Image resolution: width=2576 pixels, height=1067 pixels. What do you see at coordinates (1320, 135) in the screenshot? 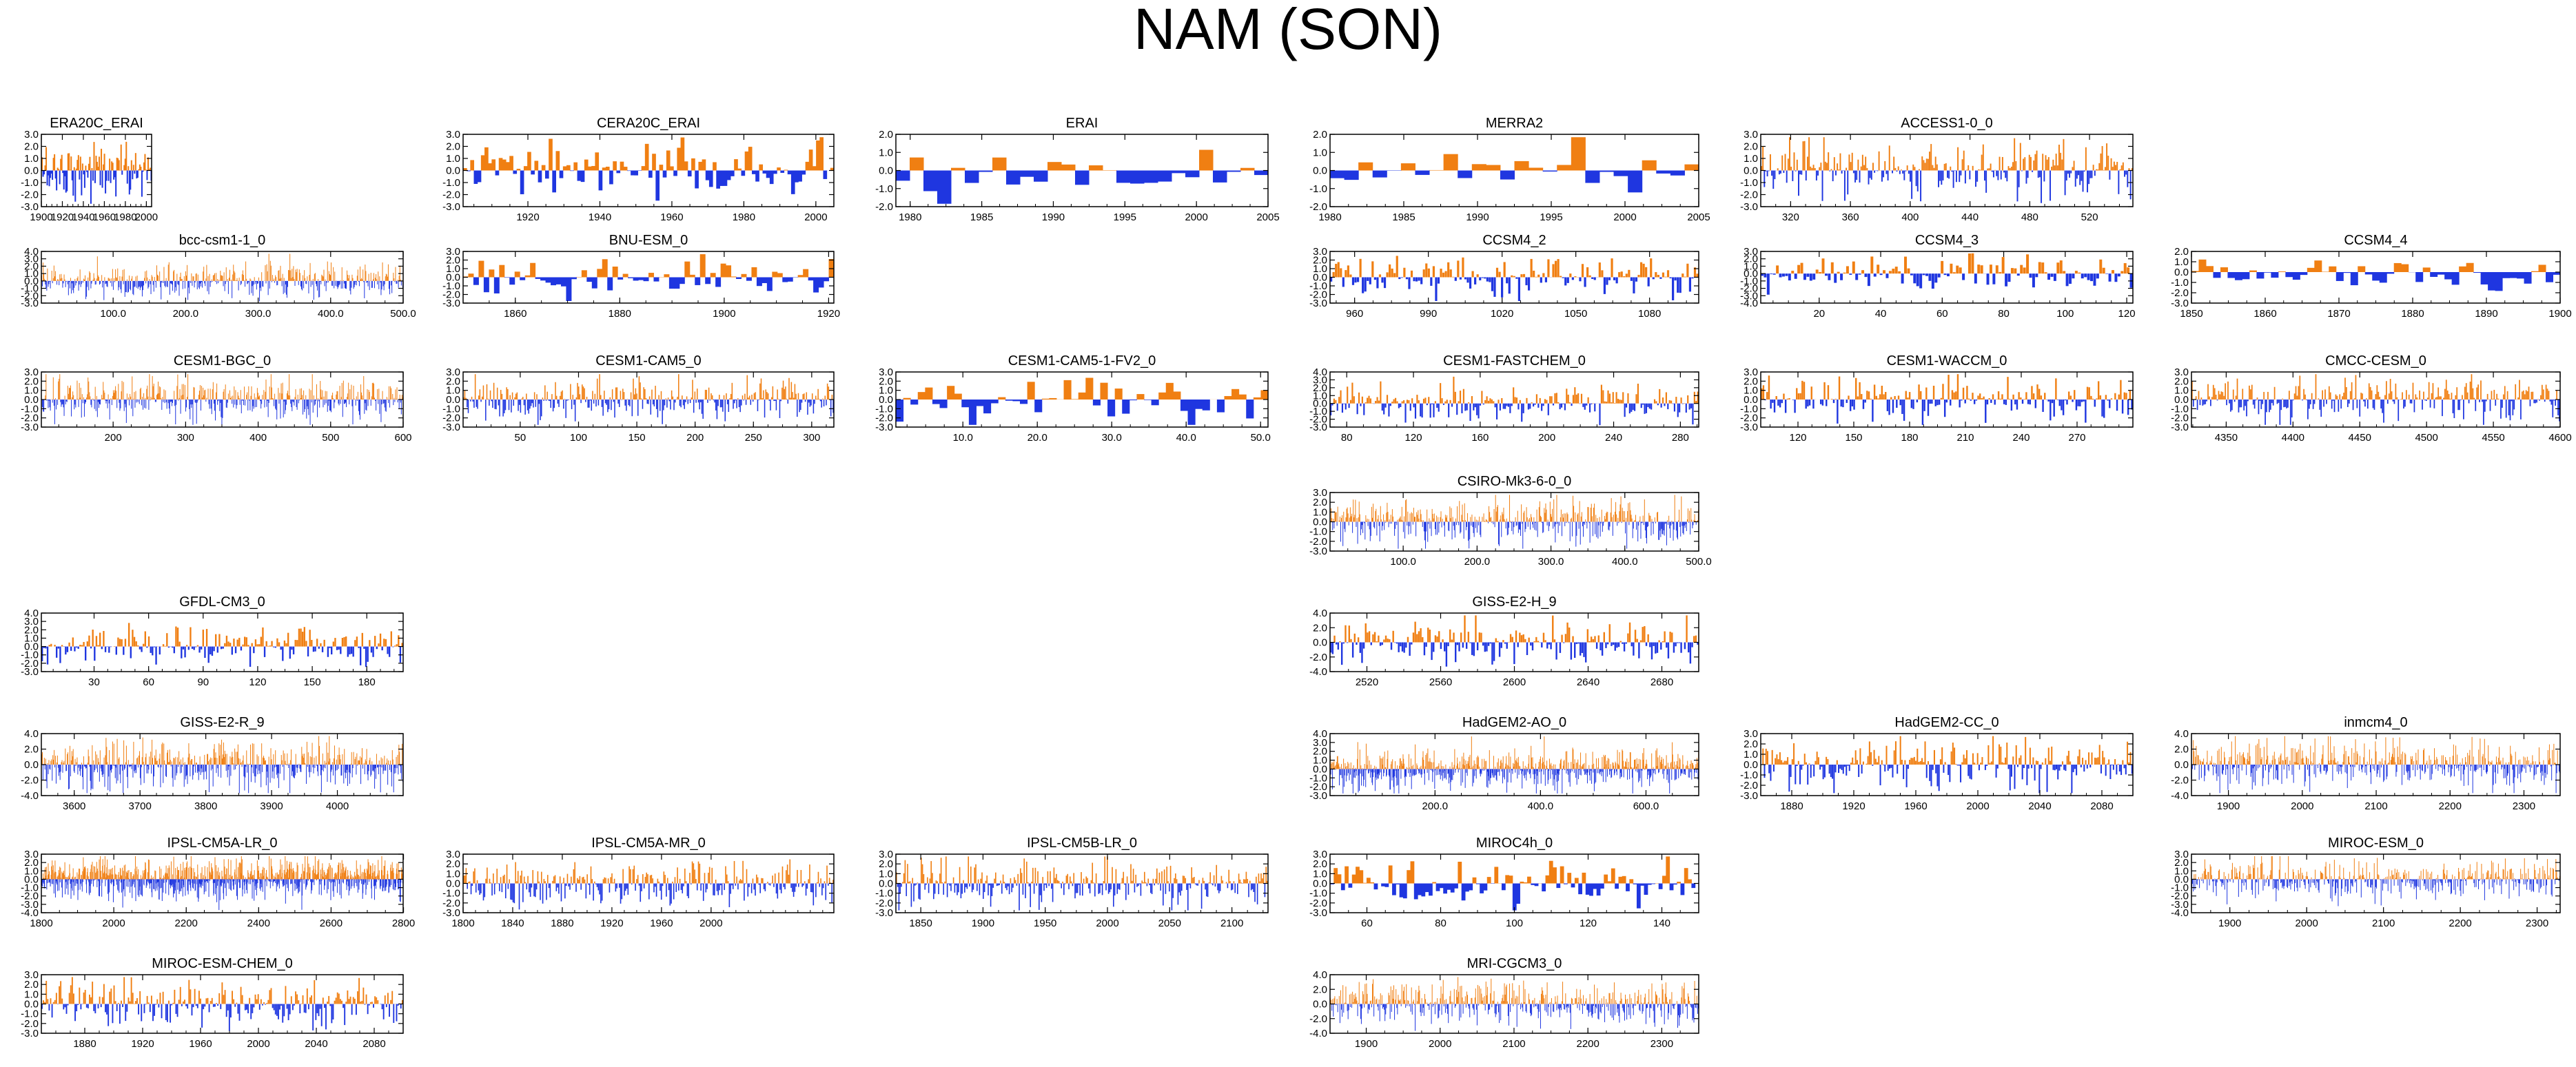
I see `y-tick-label: 2.0` at bounding box center [1320, 135].